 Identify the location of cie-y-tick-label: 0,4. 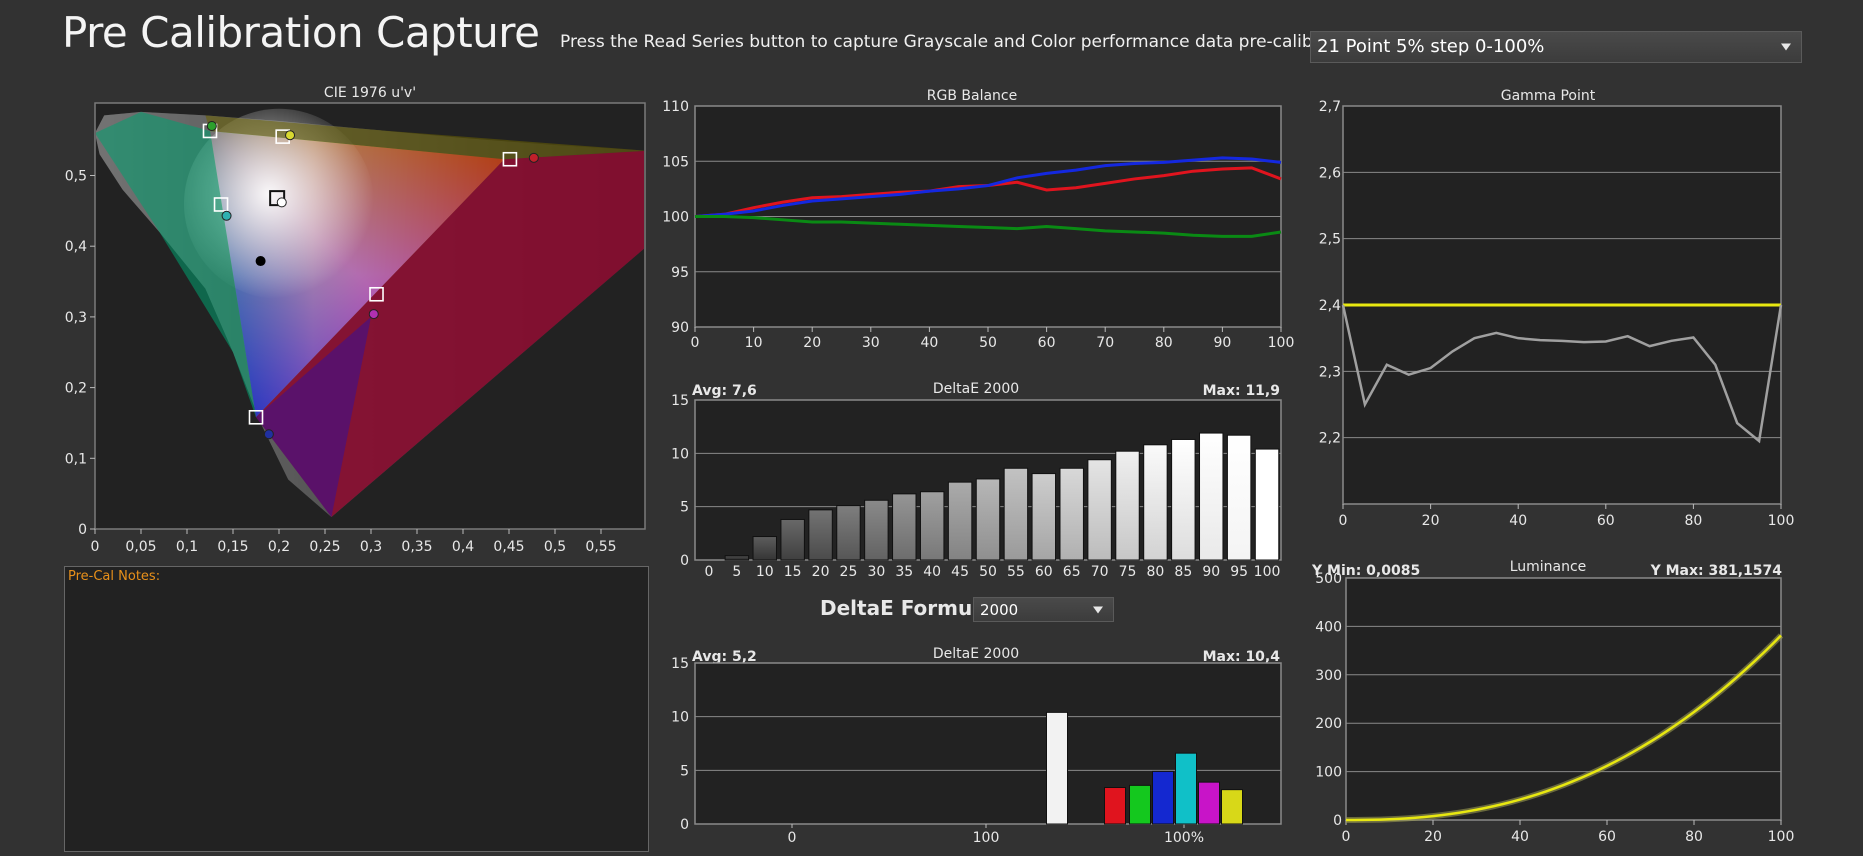
(76, 247).